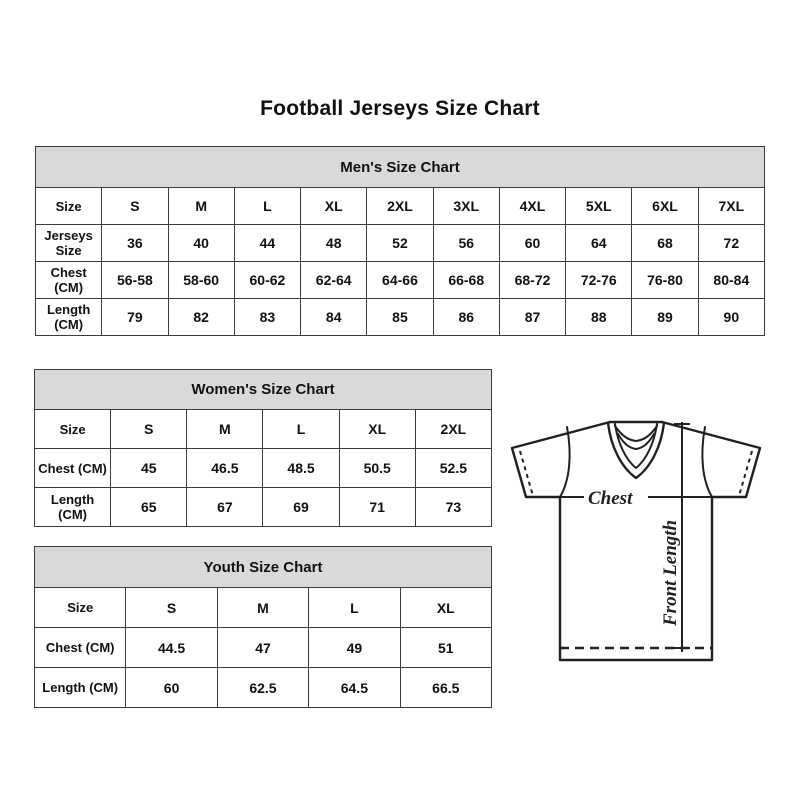 The width and height of the screenshot is (800, 800). What do you see at coordinates (301, 429) in the screenshot?
I see `womens-header-l: L` at bounding box center [301, 429].